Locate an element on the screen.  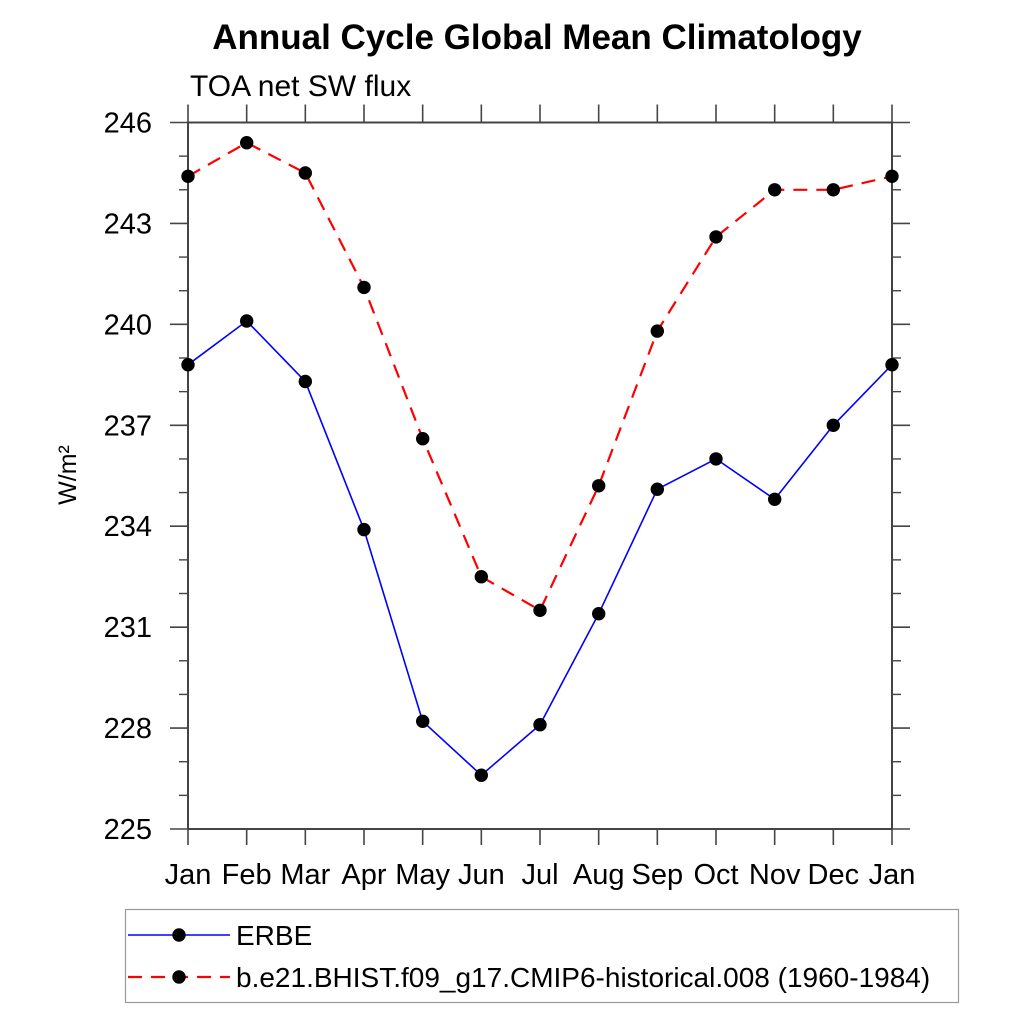
y-tick-label: 246 is located at coordinates (128, 124).